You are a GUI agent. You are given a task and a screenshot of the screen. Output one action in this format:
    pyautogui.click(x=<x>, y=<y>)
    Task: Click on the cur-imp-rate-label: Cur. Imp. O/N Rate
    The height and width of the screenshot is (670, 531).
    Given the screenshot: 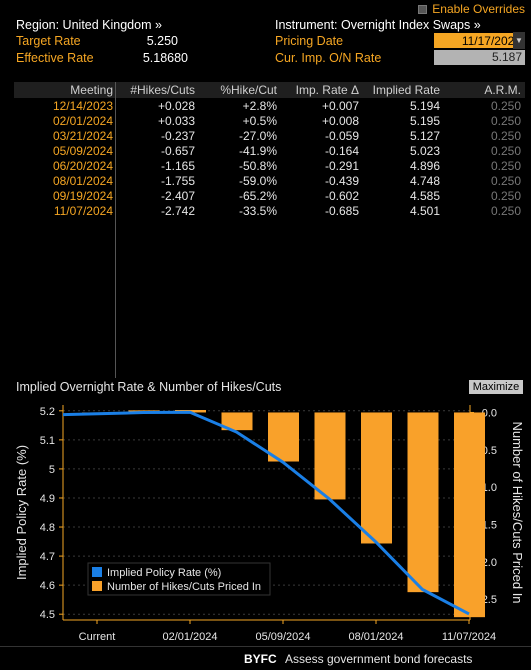 What is the action you would take?
    pyautogui.click(x=328, y=58)
    